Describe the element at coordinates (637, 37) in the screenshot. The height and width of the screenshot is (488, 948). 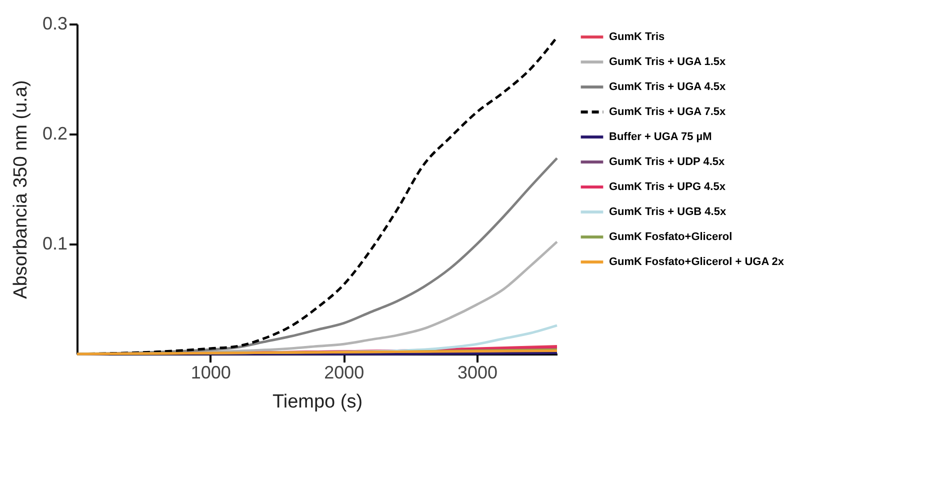
I see `legend-label: GumK Tris` at that location.